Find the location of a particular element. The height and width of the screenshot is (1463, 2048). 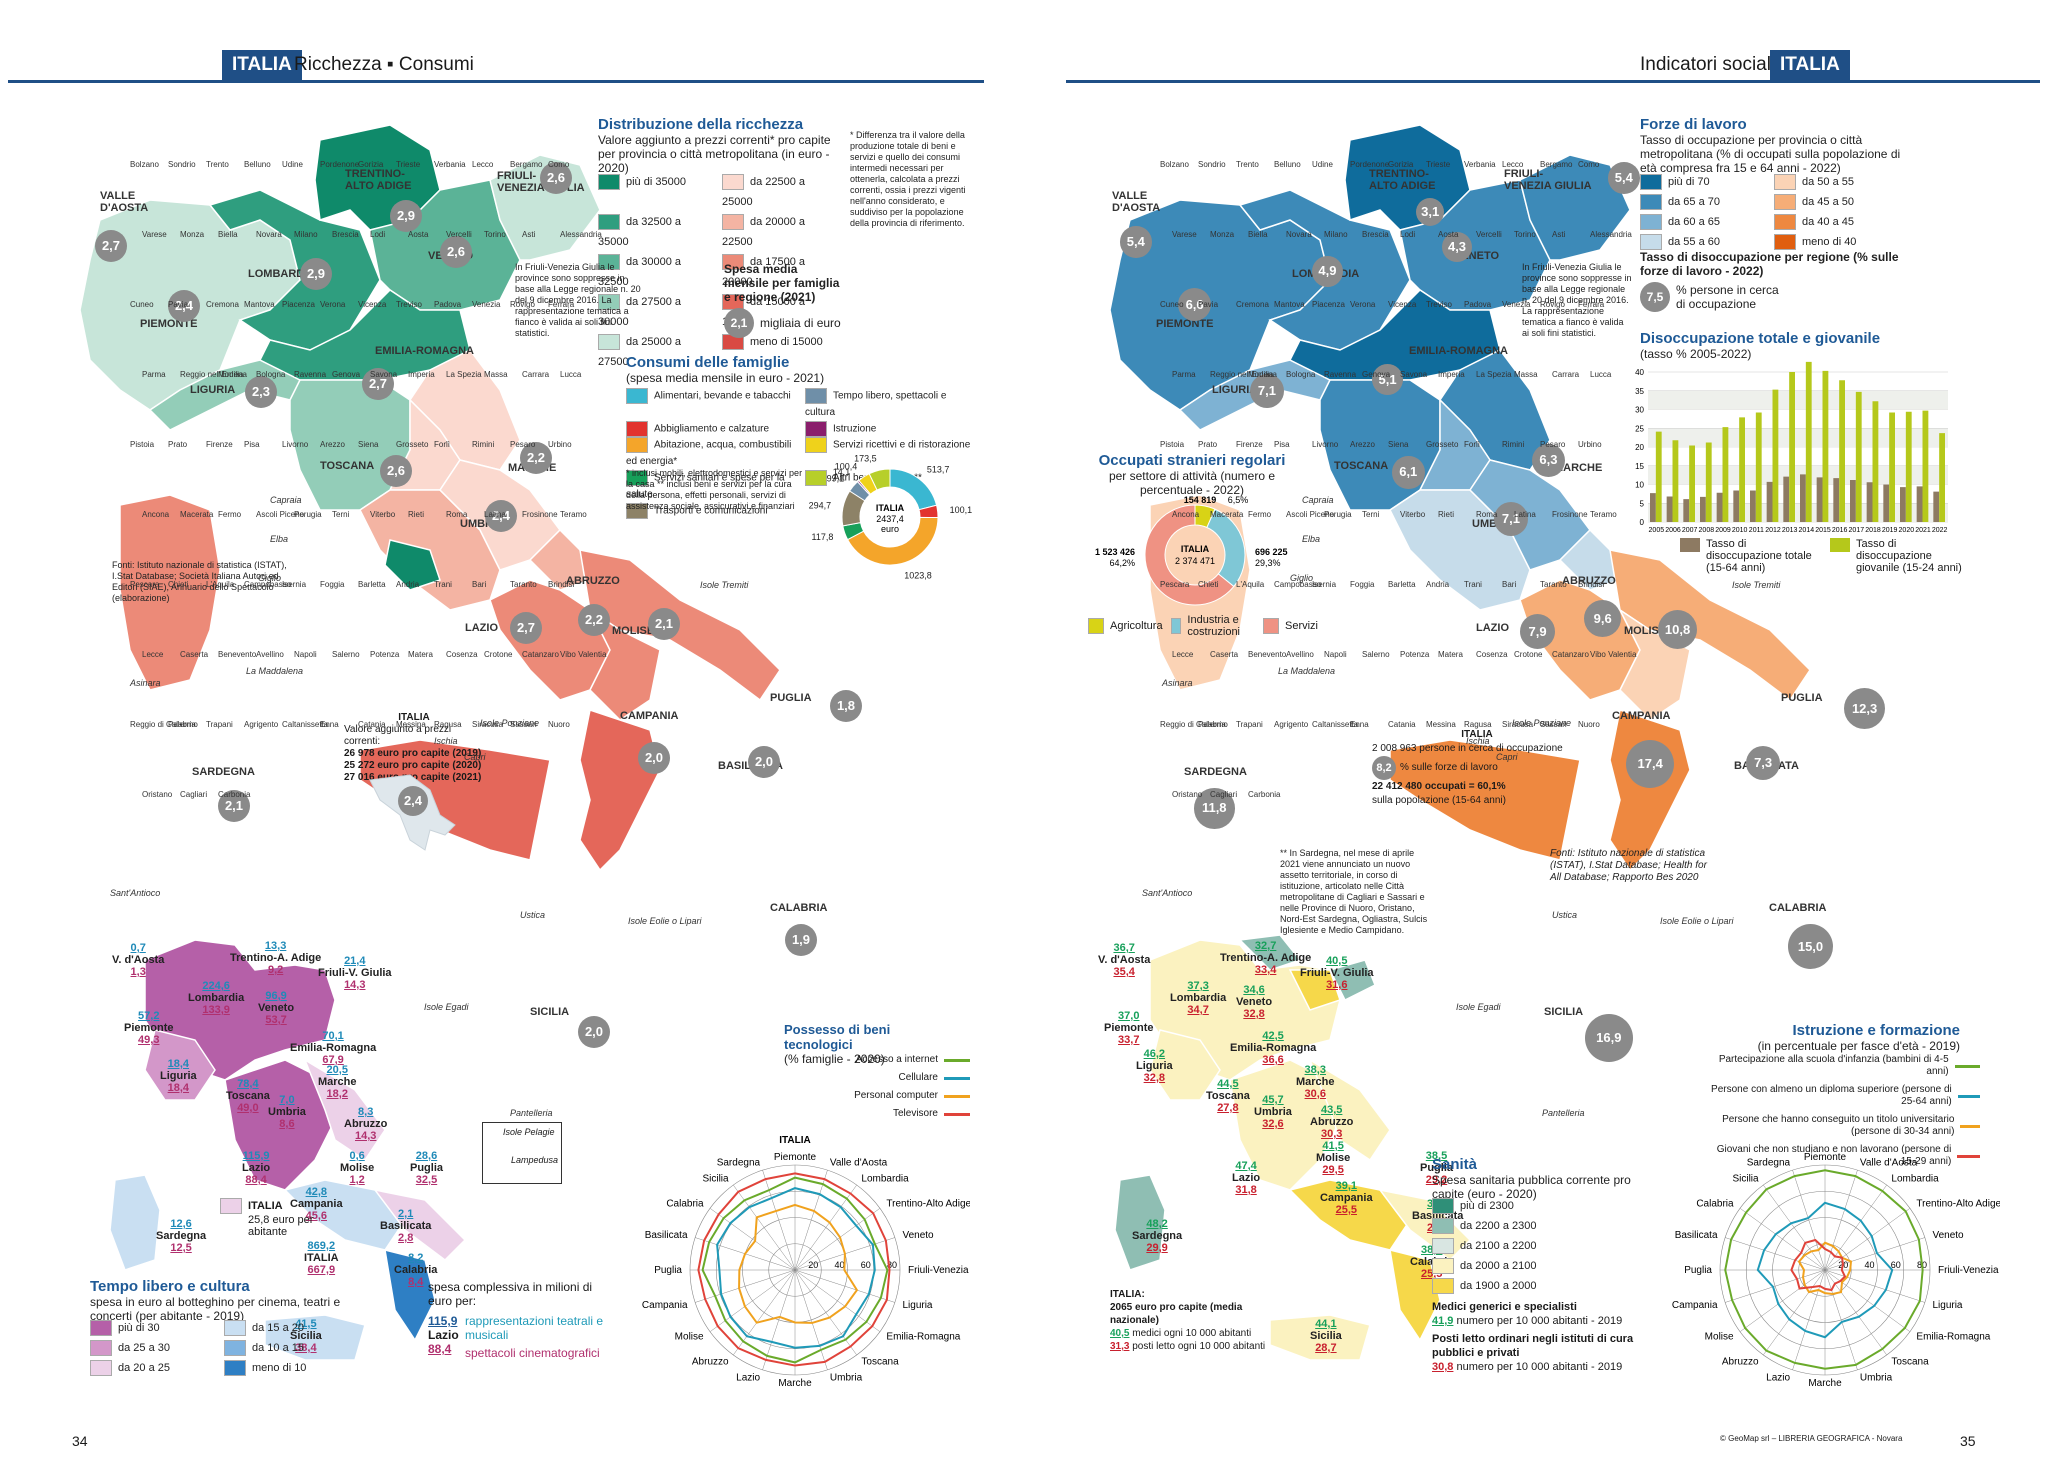

city-label: Reggio di Calabria is located at coordinates (1193, 724).